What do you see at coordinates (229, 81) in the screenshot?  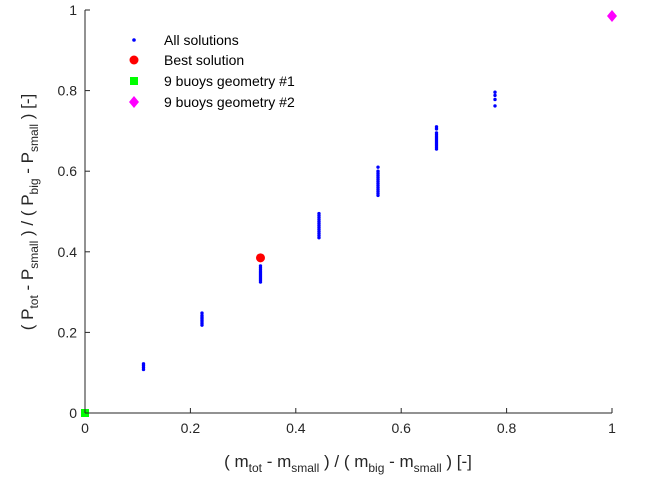 I see `legend-label-geometry-1: 9 buoys geometry #1` at bounding box center [229, 81].